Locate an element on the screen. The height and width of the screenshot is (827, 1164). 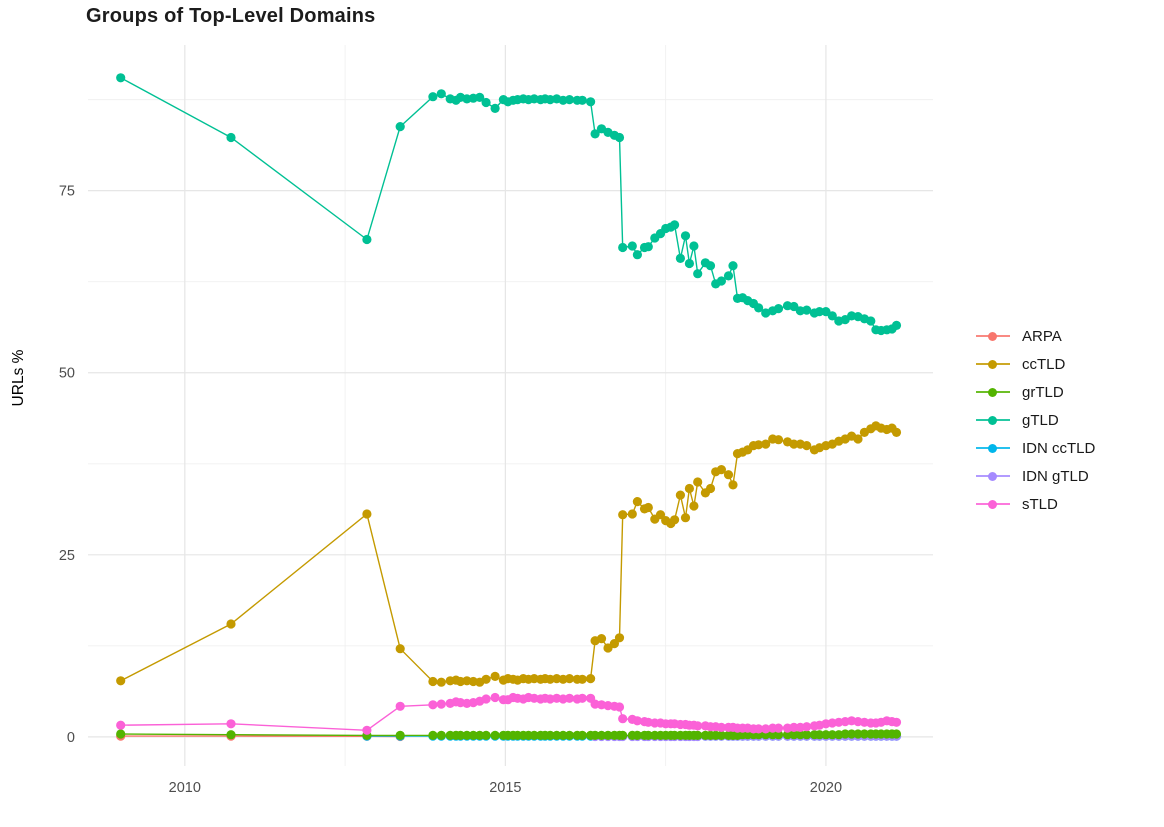
legend-item-stld: sTLD is located at coordinates (1035, 504).